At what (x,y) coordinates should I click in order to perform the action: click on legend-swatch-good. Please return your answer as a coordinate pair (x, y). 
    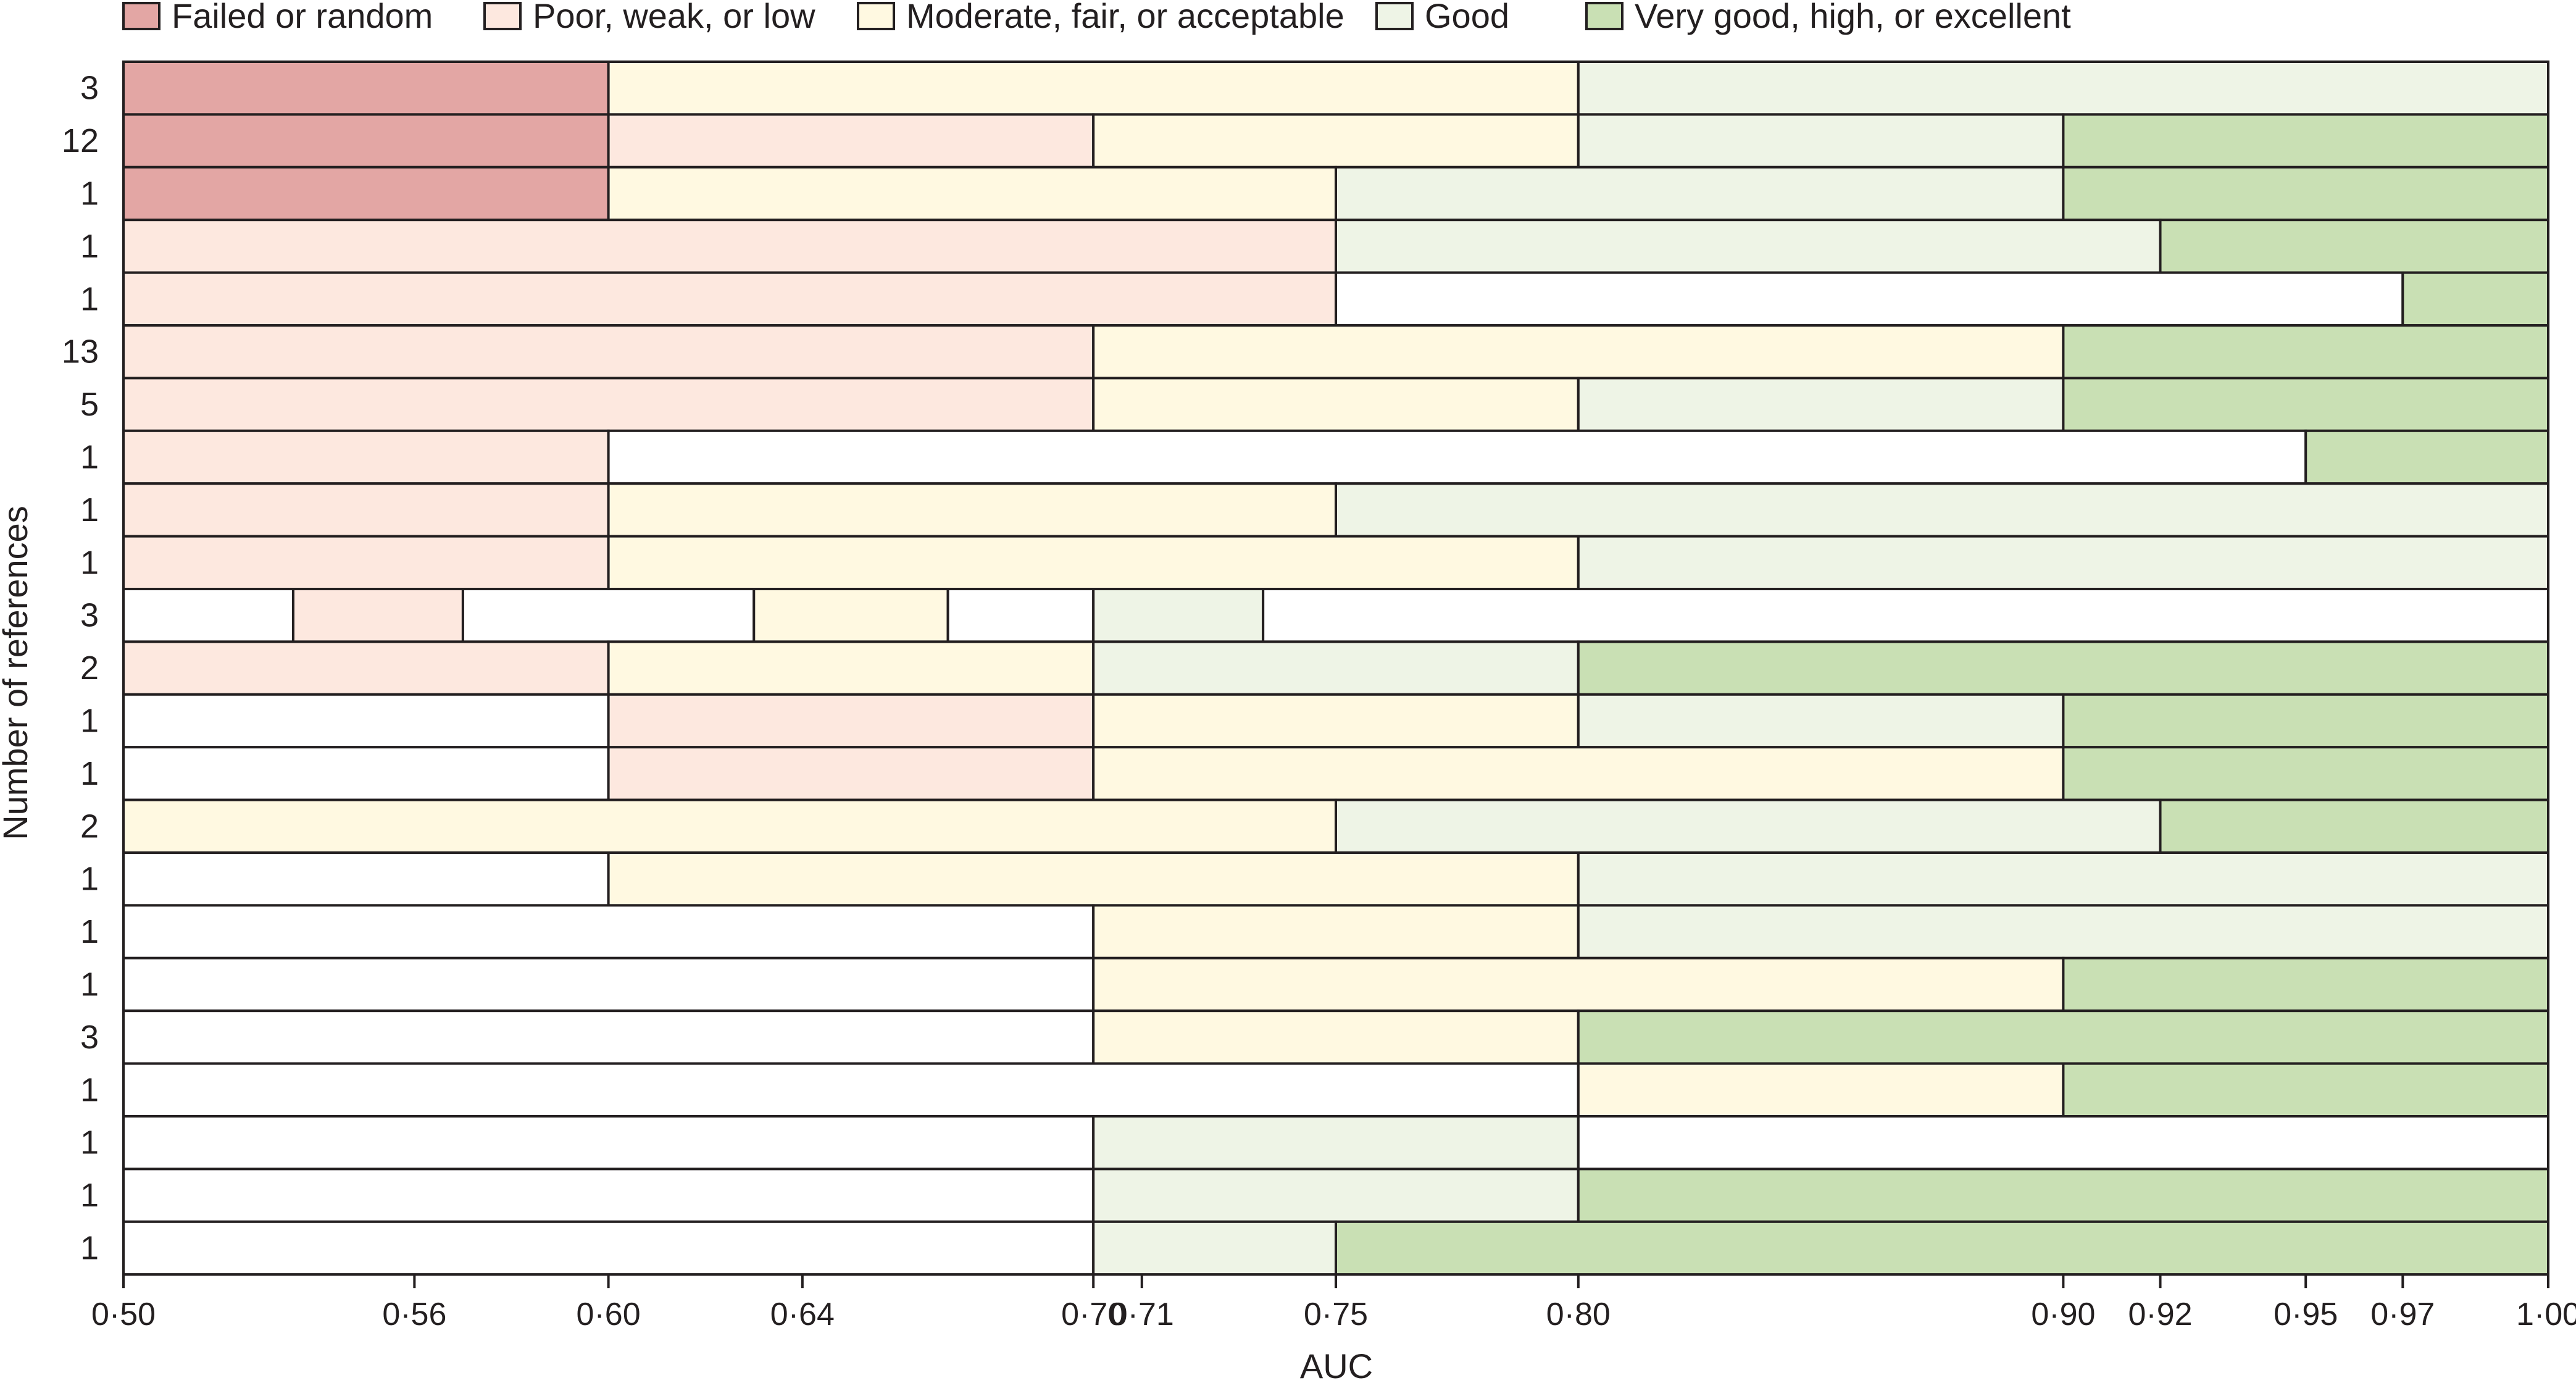
    Looking at the image, I should click on (1394, 16).